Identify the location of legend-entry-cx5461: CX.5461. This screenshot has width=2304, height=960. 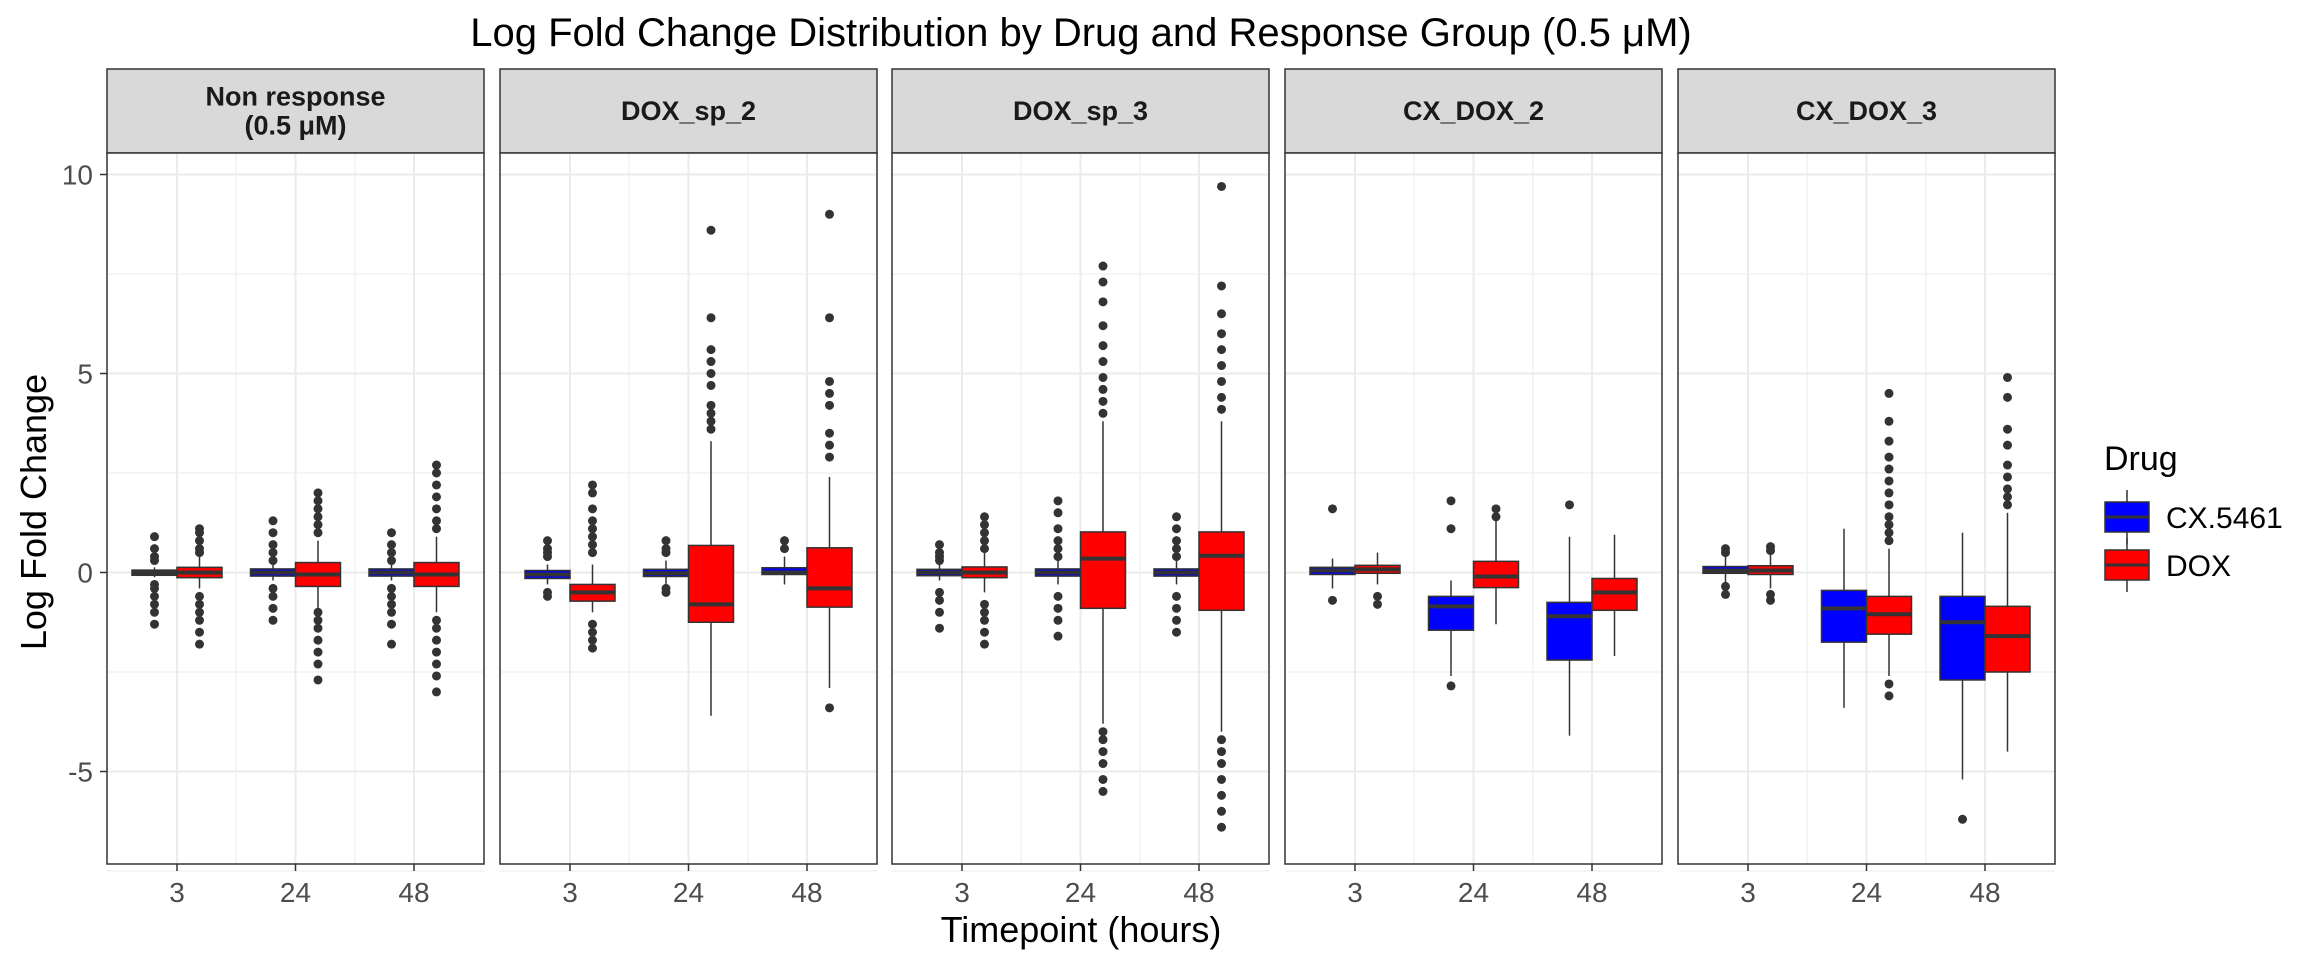
(2193, 517).